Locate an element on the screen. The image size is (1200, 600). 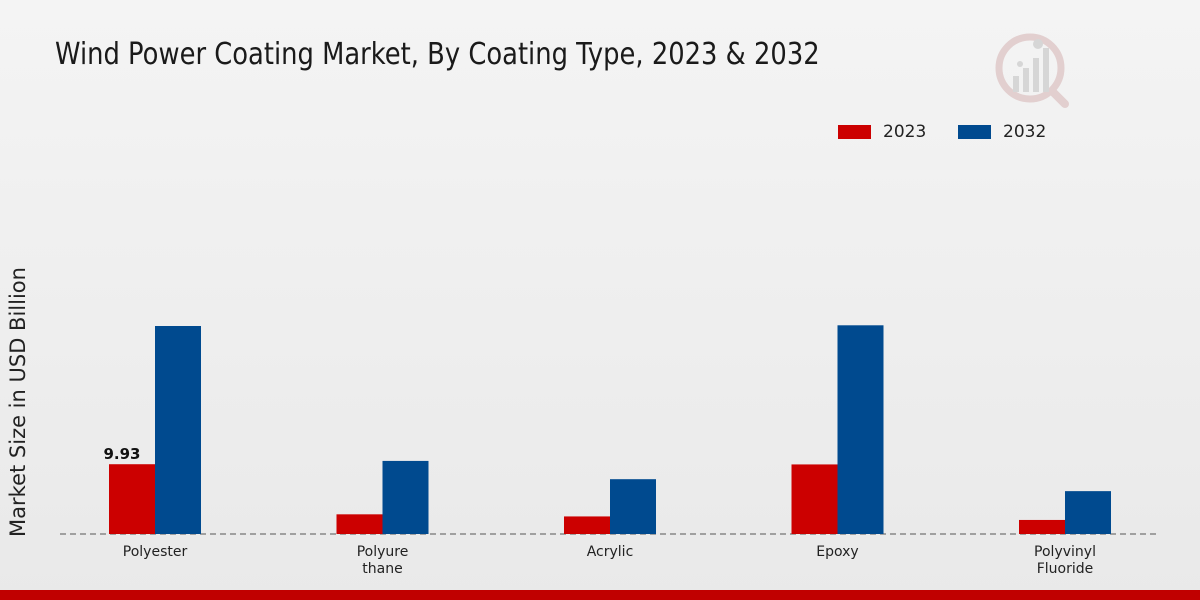
x-tick-label-4: Polyvinyl Fluoride is located at coordinates (1065, 560).